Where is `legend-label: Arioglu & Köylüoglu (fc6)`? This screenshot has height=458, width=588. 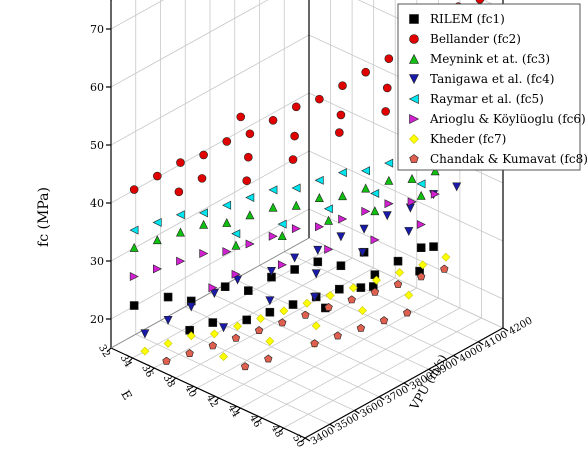 legend-label: Arioglu & Köylüoglu (fc6) is located at coordinates (507, 119).